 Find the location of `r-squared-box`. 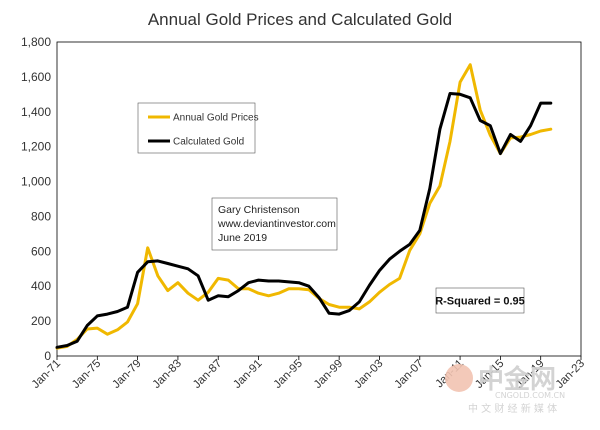

r-squared-box is located at coordinates (480, 300).